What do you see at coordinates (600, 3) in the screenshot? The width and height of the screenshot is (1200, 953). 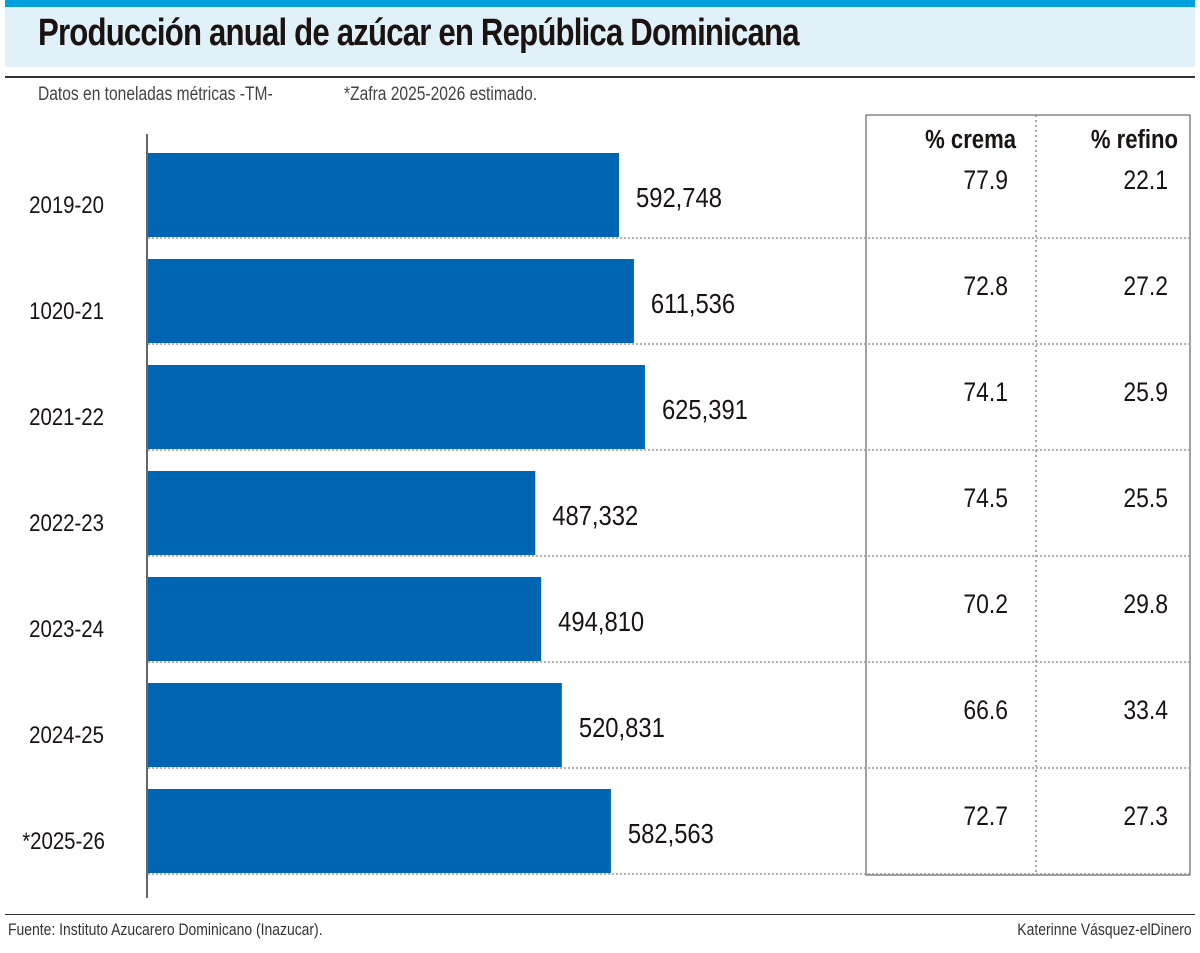 I see `top-strip` at bounding box center [600, 3].